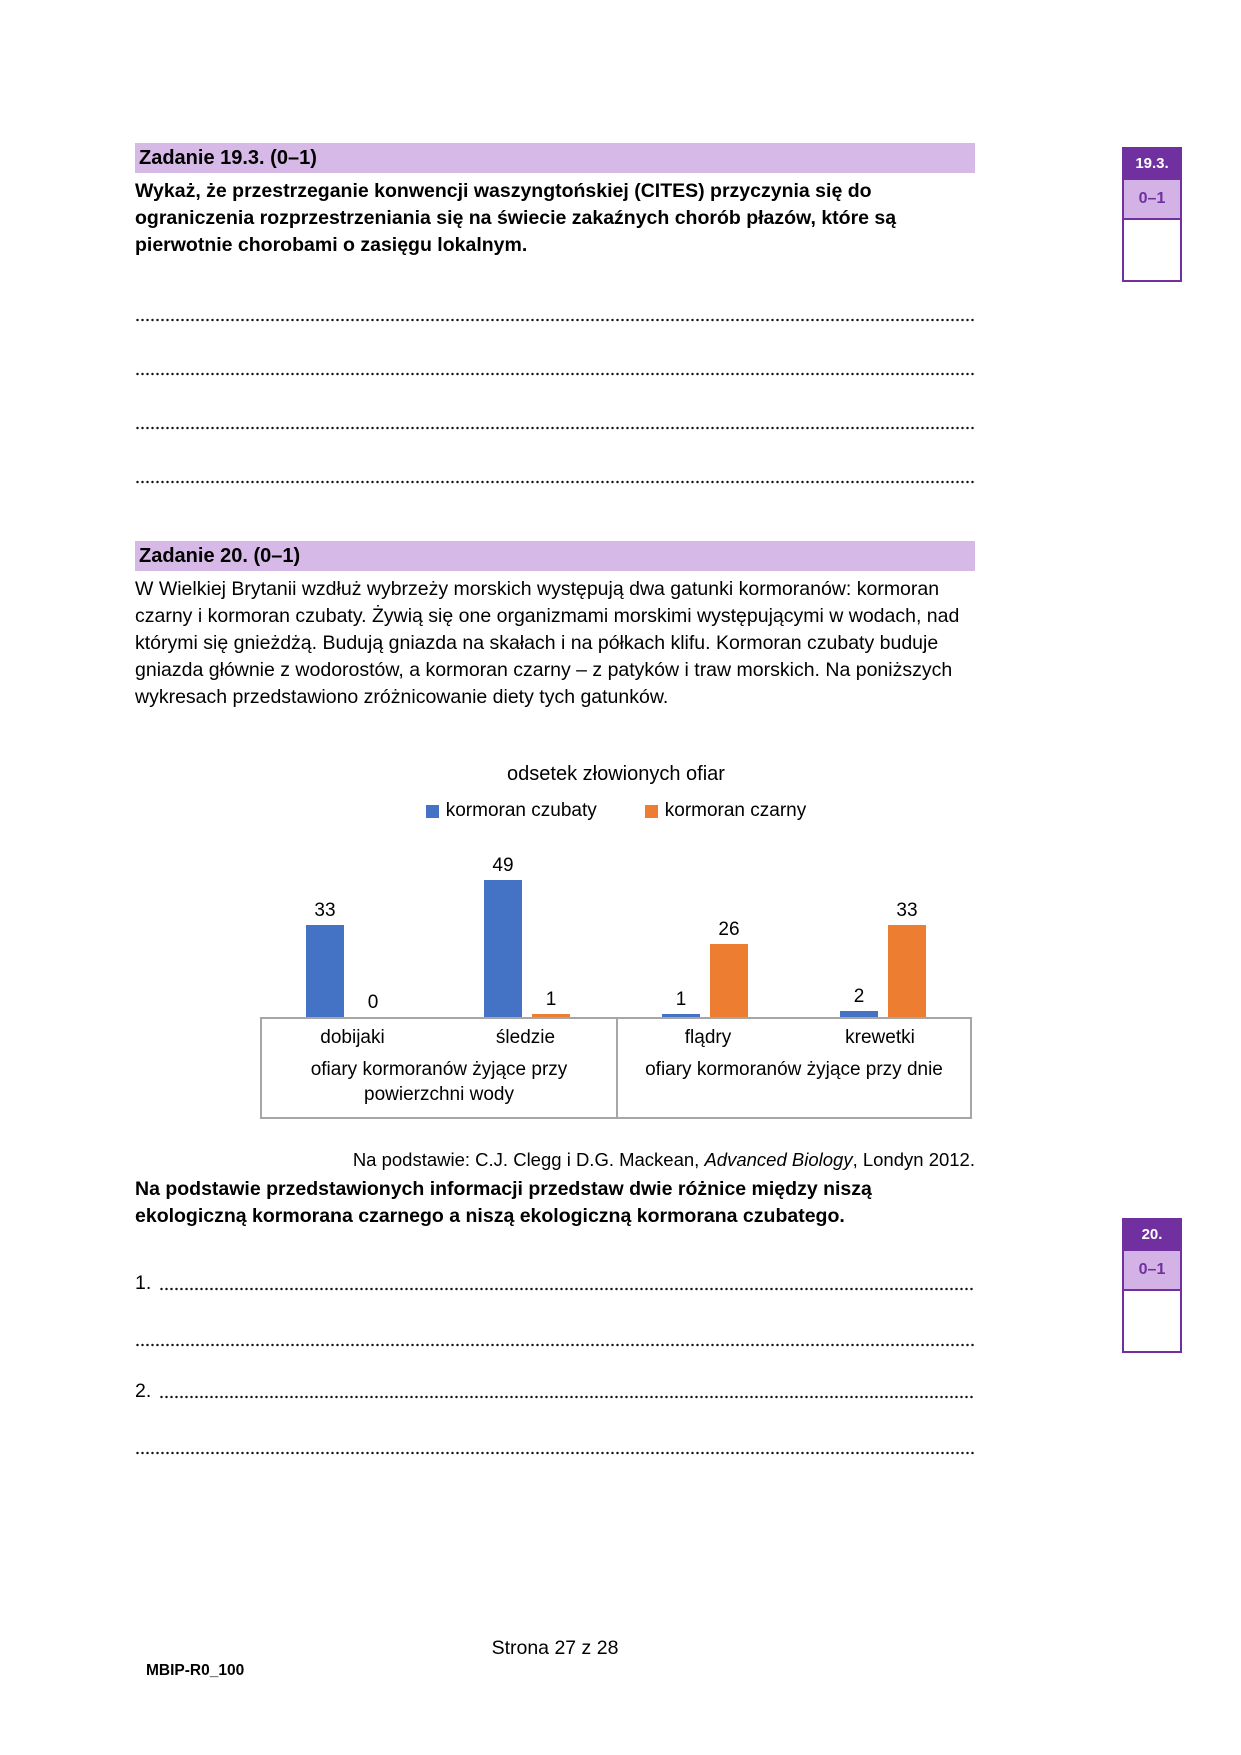  What do you see at coordinates (705, 924) in the screenshot?
I see `chart-category-column: 1 26` at bounding box center [705, 924].